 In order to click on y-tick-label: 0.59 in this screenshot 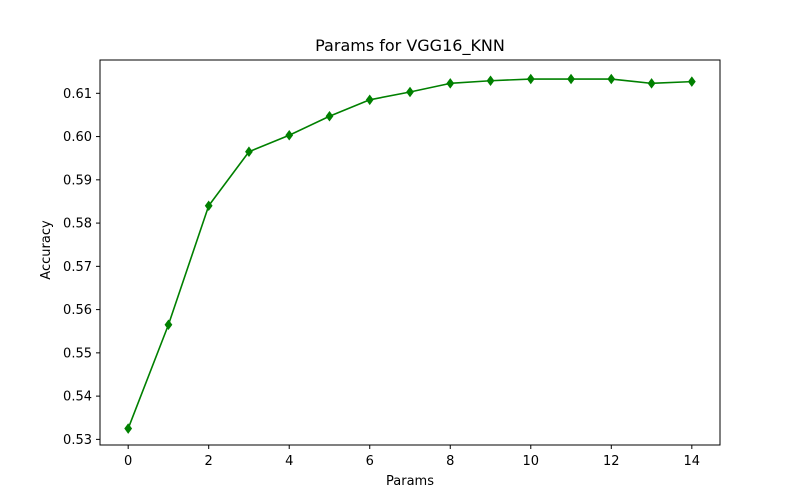, I will do `click(77, 180)`.